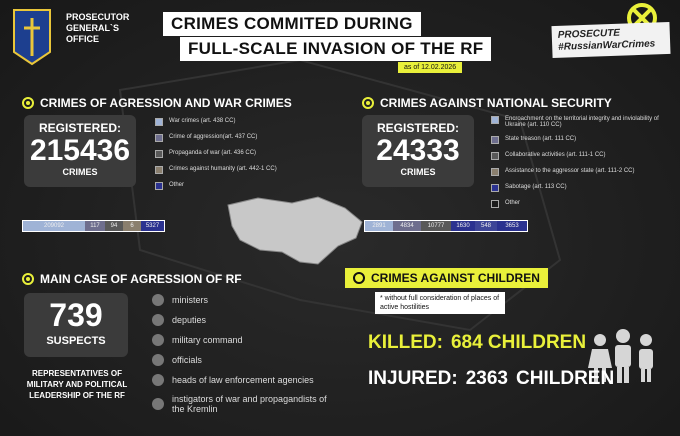 The image size is (680, 436). Describe the element at coordinates (98, 17) in the screenshot. I see `org-line: PROSECUTOR` at that location.